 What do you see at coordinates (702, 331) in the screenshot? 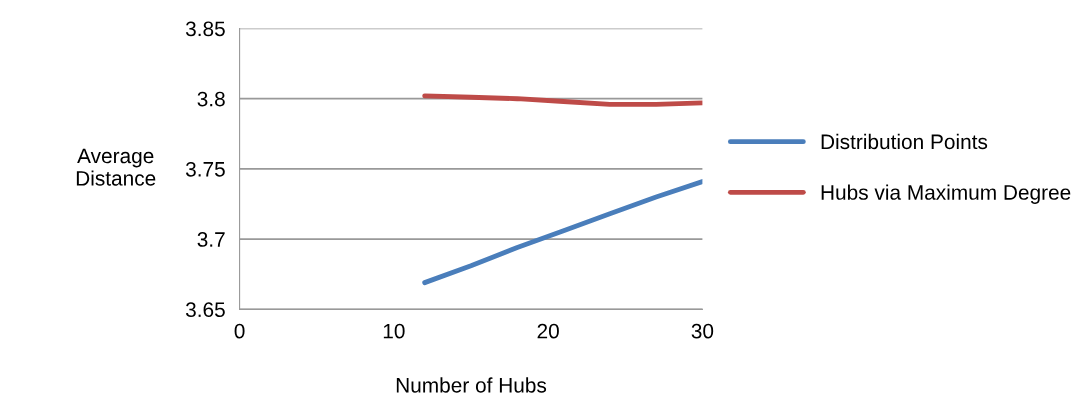
I see `x-tick-label: 30` at bounding box center [702, 331].